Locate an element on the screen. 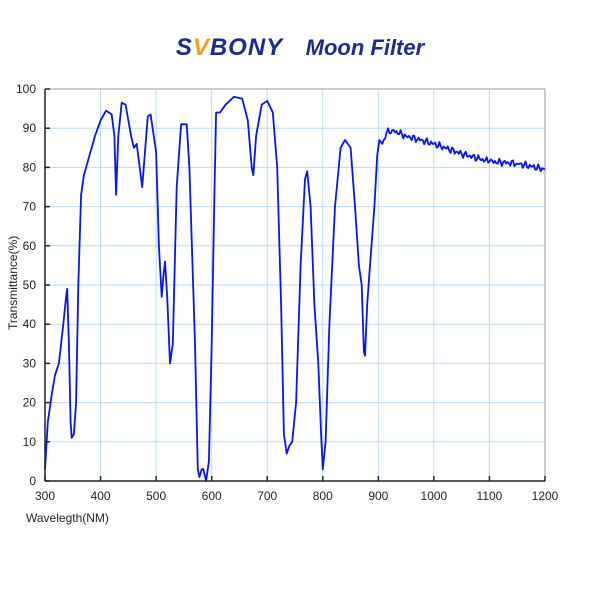  x-tick-label: 400 is located at coordinates (101, 496).